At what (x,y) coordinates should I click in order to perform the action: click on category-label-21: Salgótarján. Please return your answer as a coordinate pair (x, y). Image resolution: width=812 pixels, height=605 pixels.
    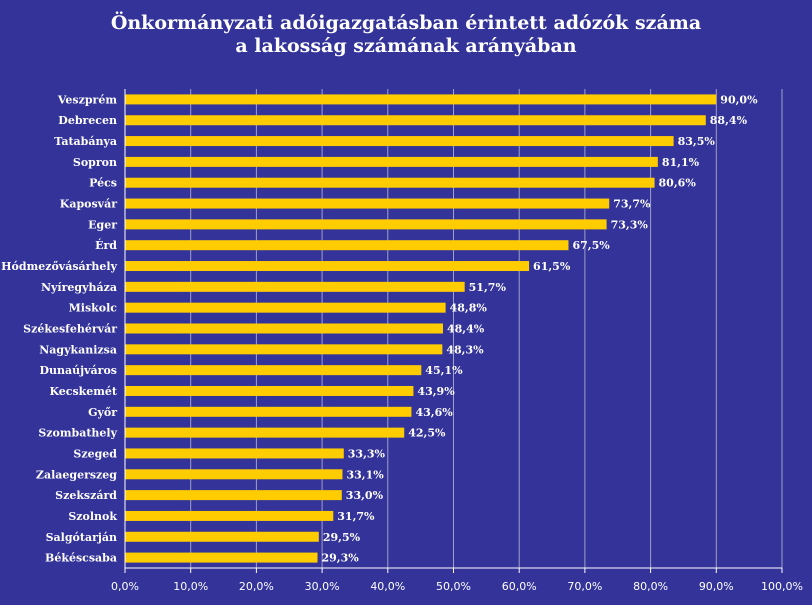
    Looking at the image, I should click on (81, 537).